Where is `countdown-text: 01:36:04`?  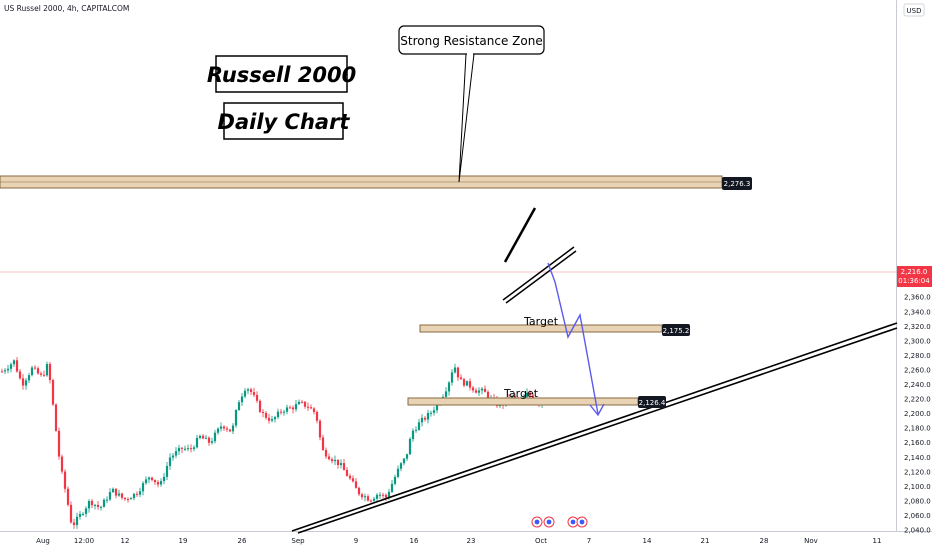 countdown-text: 01:36:04 is located at coordinates (914, 281).